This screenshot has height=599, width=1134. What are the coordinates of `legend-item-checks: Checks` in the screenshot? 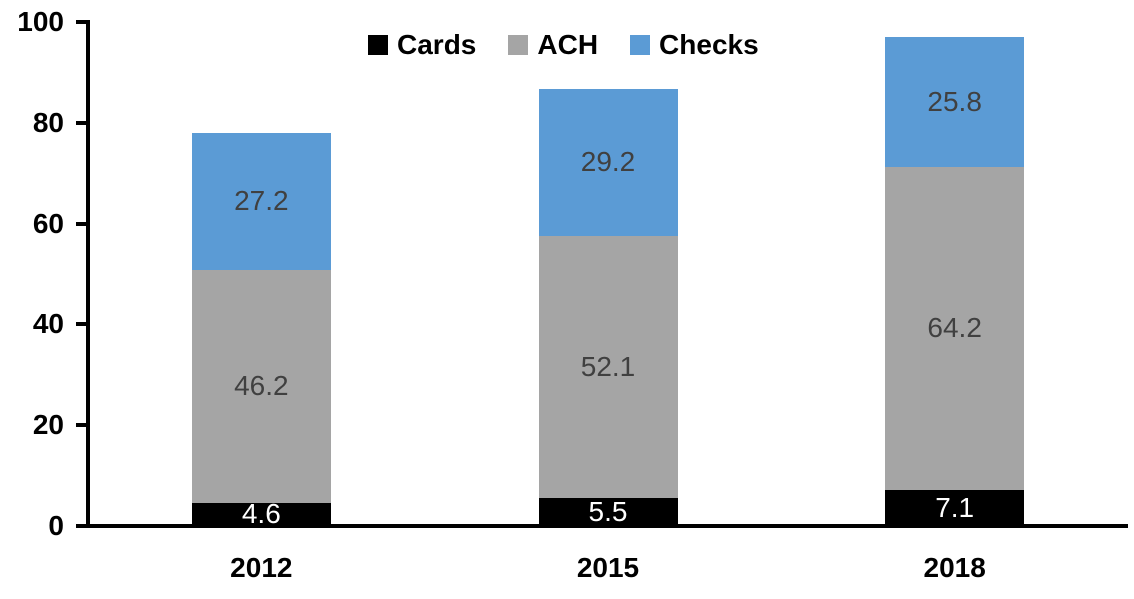 It's located at (694, 45).